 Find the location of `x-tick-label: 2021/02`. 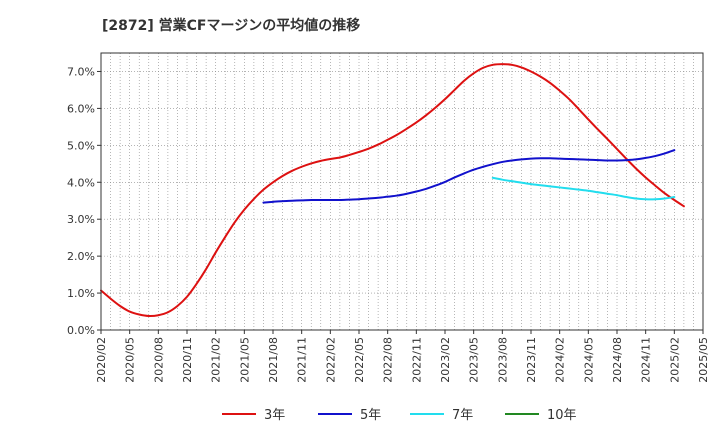

x-tick-label: 2021/02 is located at coordinates (216, 360).